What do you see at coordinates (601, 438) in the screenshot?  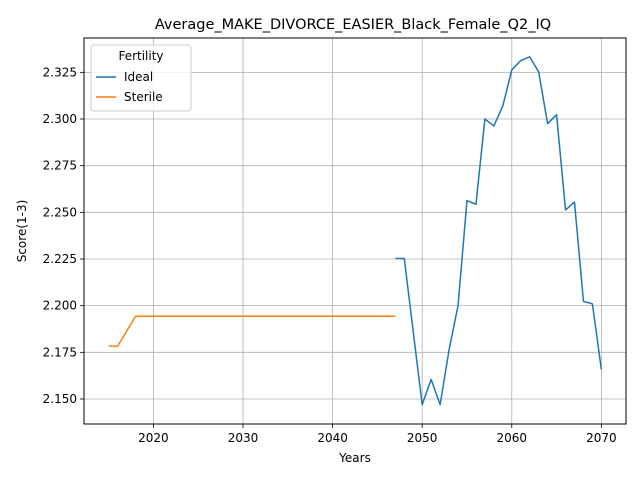 I see `x-tick-label: 2070` at bounding box center [601, 438].